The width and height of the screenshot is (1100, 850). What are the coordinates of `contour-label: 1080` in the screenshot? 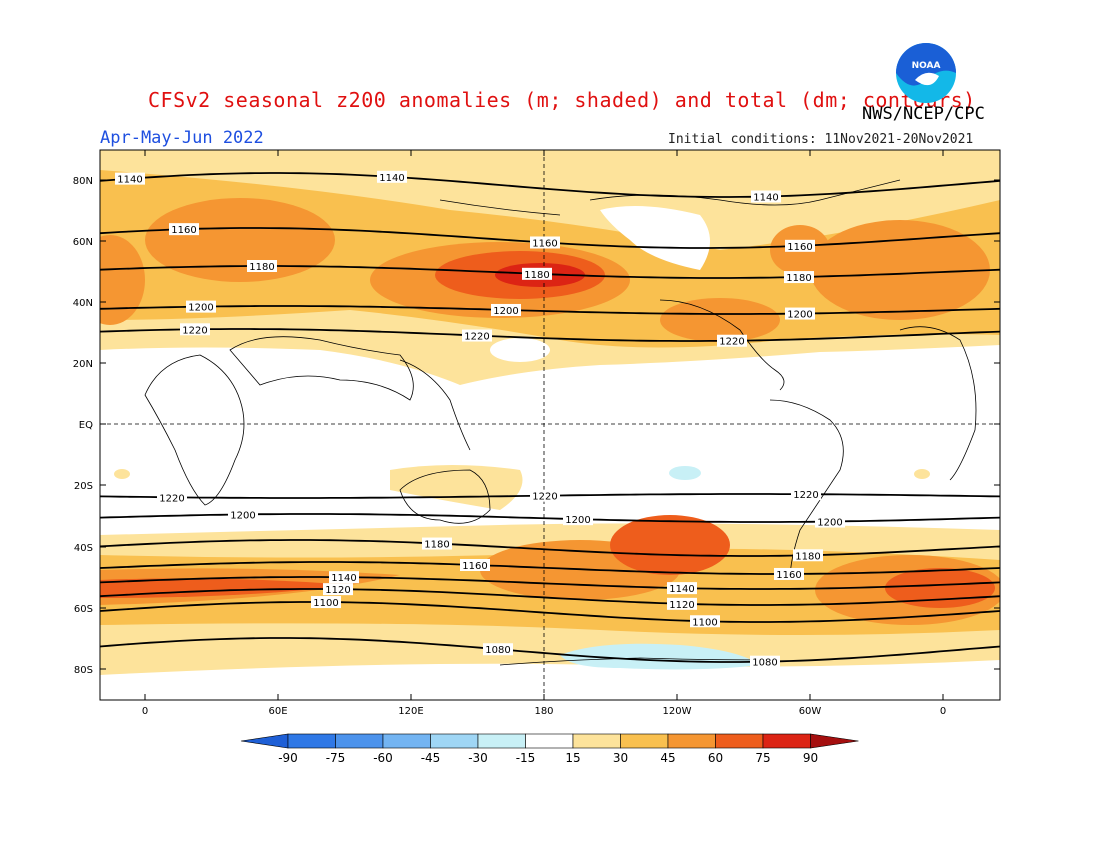 It's located at (497, 650).